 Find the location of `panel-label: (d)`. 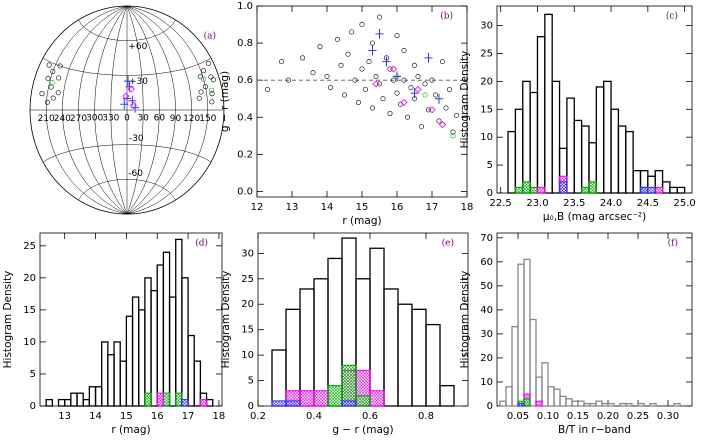

panel-label: (d) is located at coordinates (201, 243).